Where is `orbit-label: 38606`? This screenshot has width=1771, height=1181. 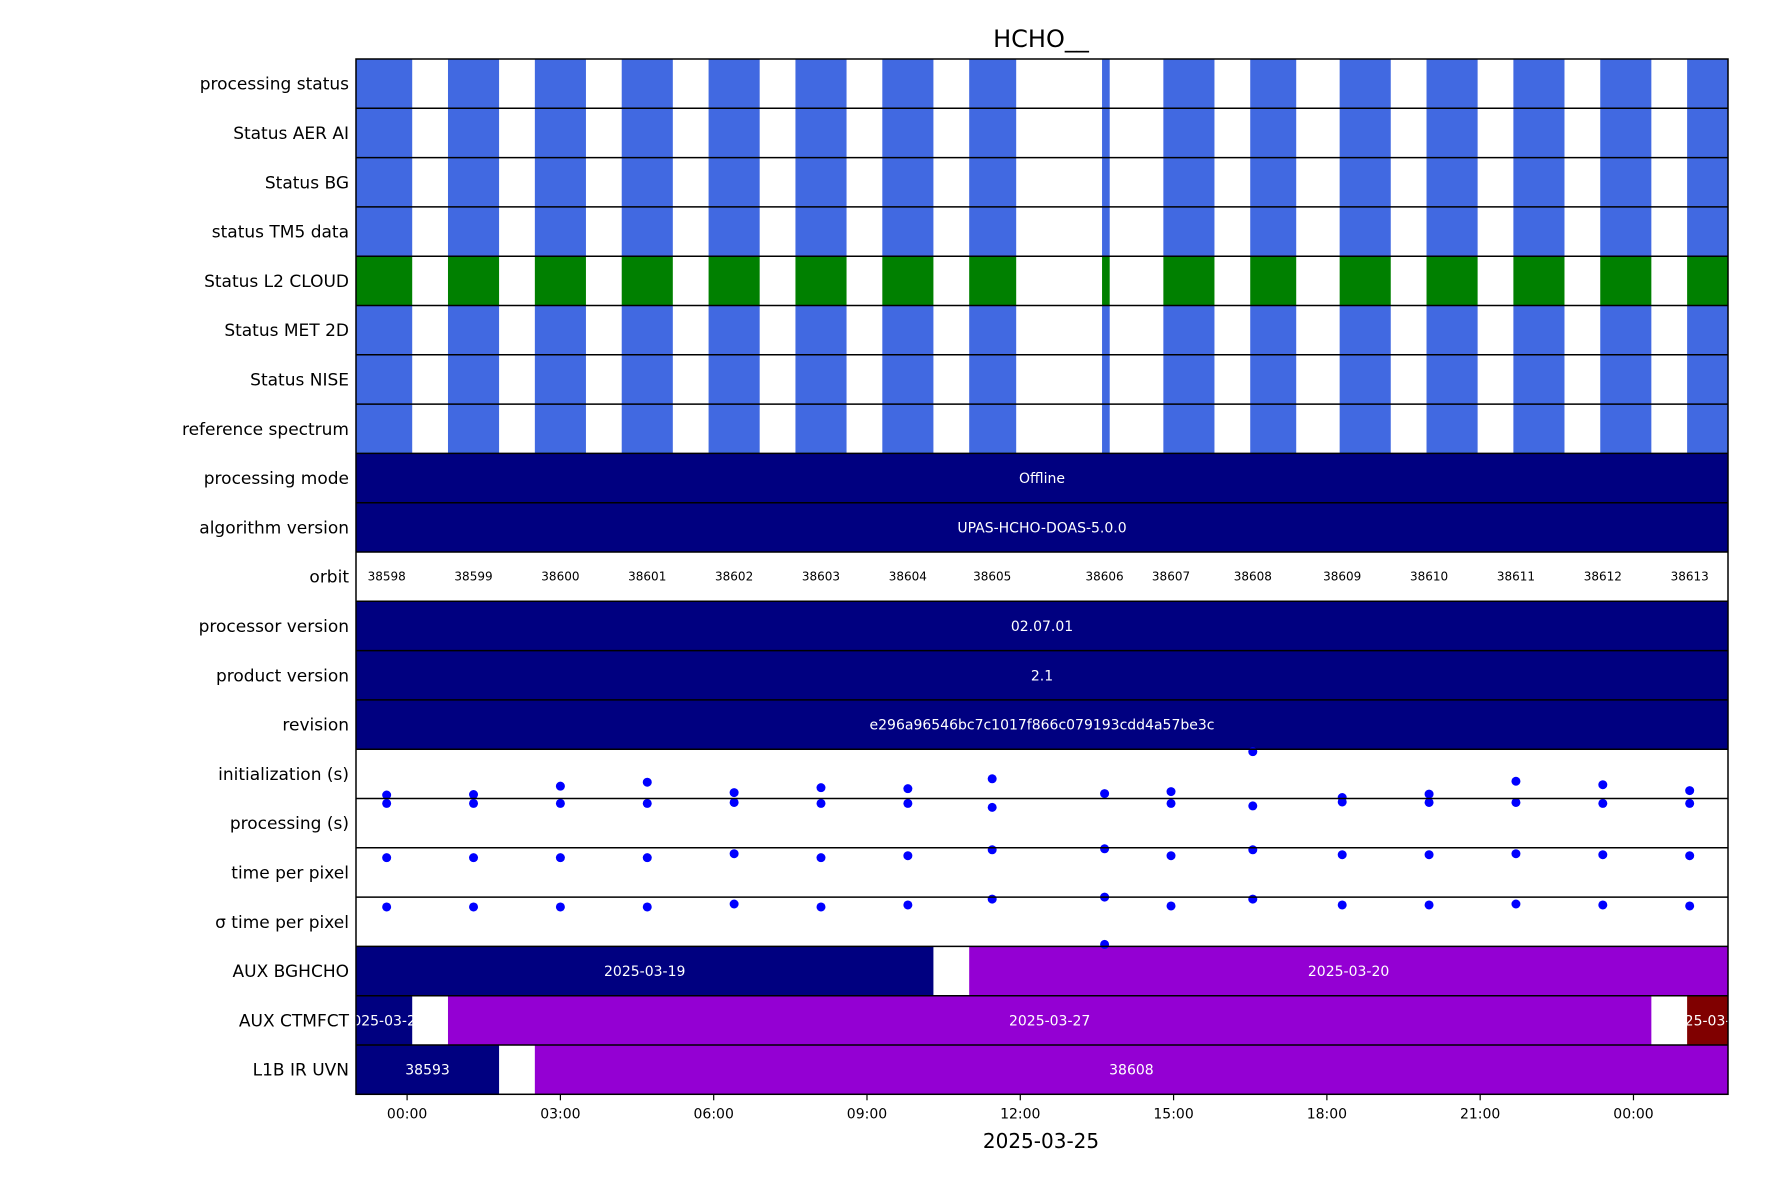 orbit-label: 38606 is located at coordinates (1105, 577).